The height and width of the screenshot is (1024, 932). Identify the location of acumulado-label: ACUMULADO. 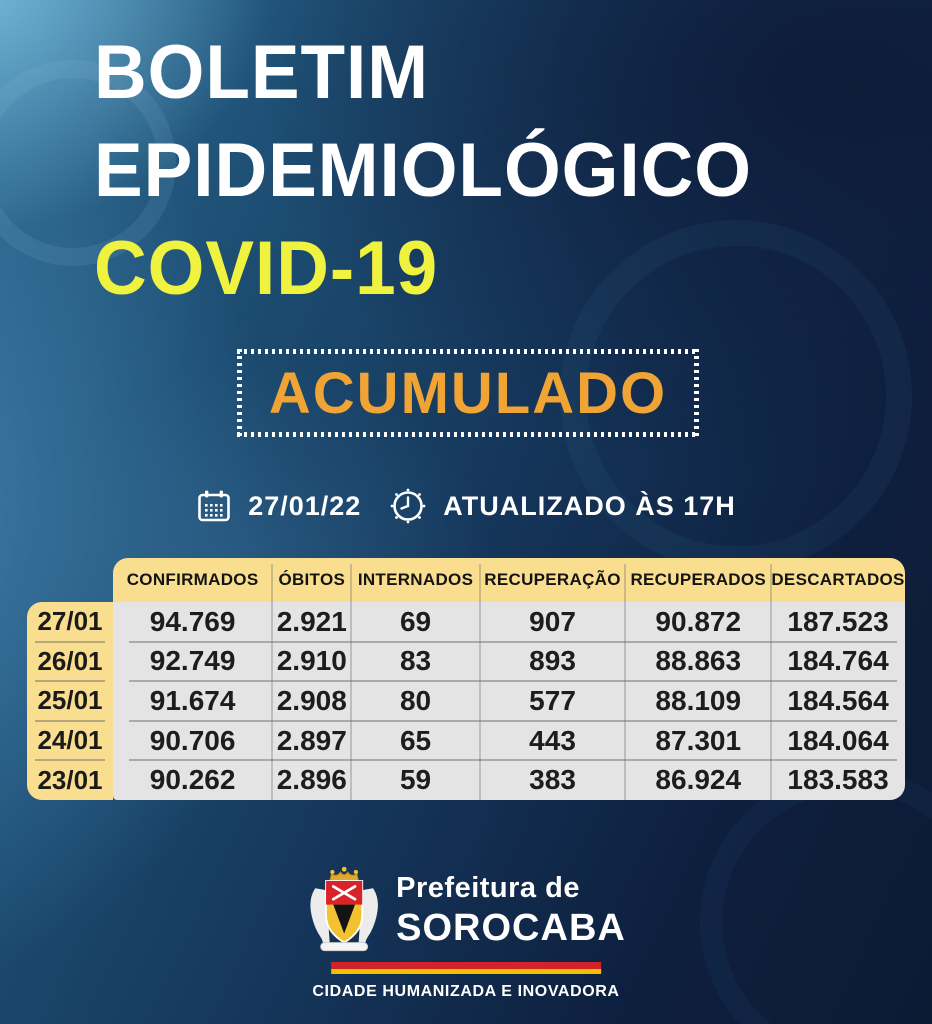
(468, 393).